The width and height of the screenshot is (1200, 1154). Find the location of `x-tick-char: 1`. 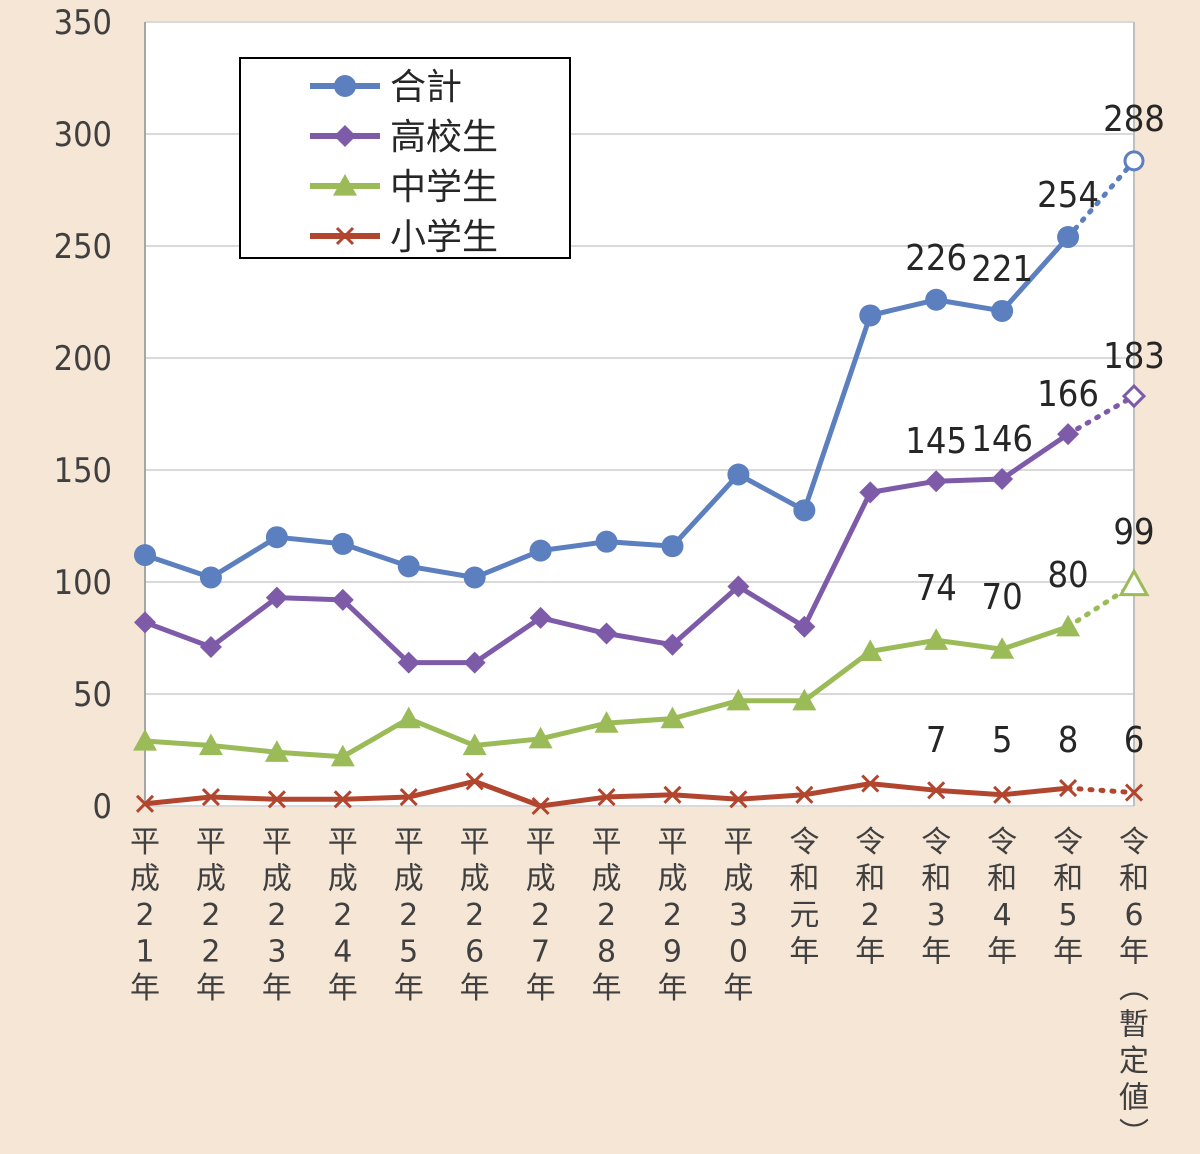

x-tick-char: 1 is located at coordinates (144, 952).